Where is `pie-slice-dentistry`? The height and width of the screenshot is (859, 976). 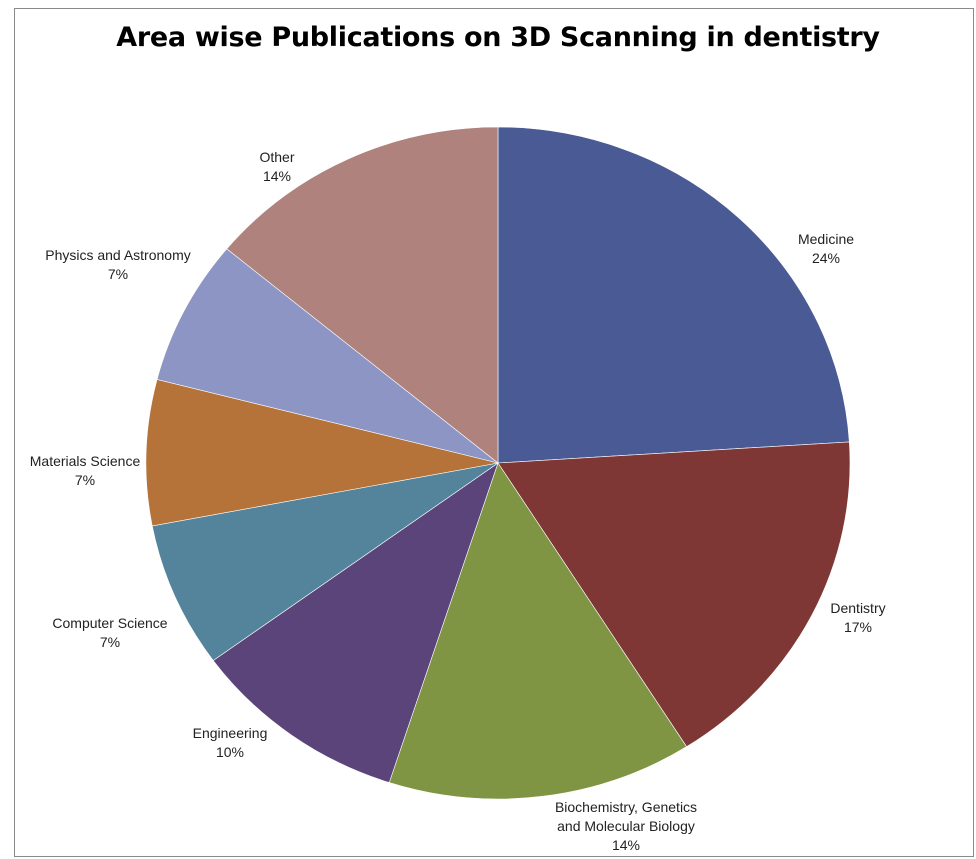
pie-slice-dentistry is located at coordinates (674, 594).